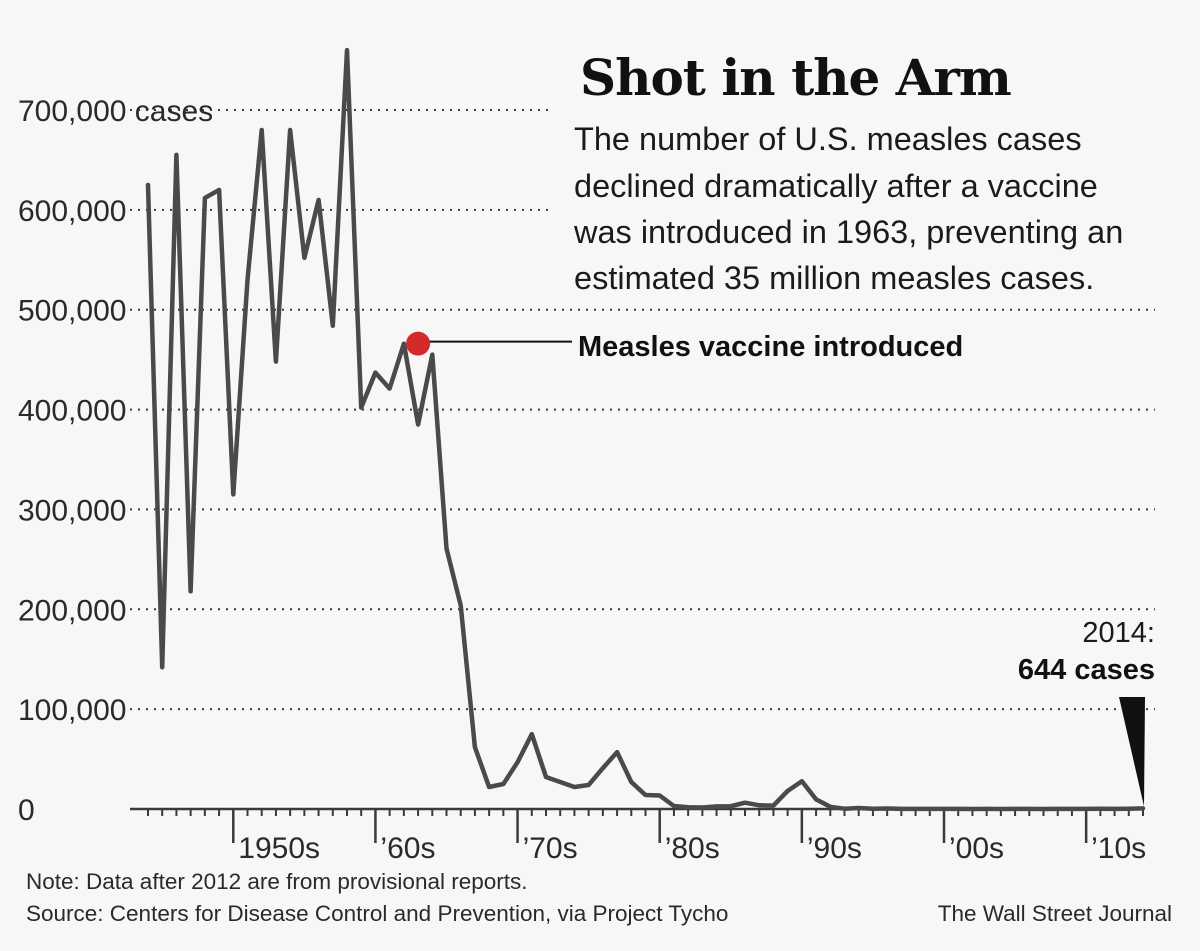 The image size is (1200, 951). What do you see at coordinates (26, 810) in the screenshot?
I see `y-tick-label-0: 0` at bounding box center [26, 810].